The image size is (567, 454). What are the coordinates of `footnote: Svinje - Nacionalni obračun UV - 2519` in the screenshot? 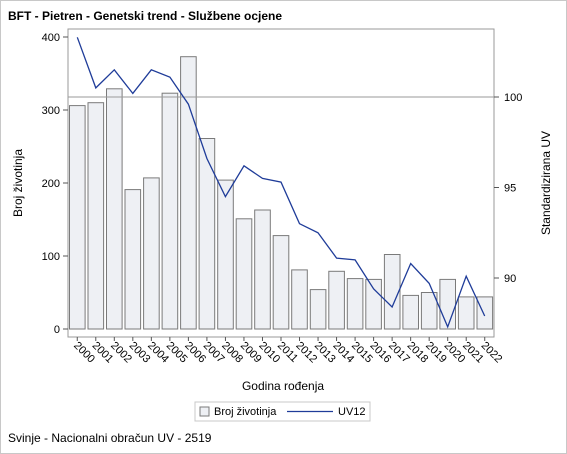 It's located at (110, 438).